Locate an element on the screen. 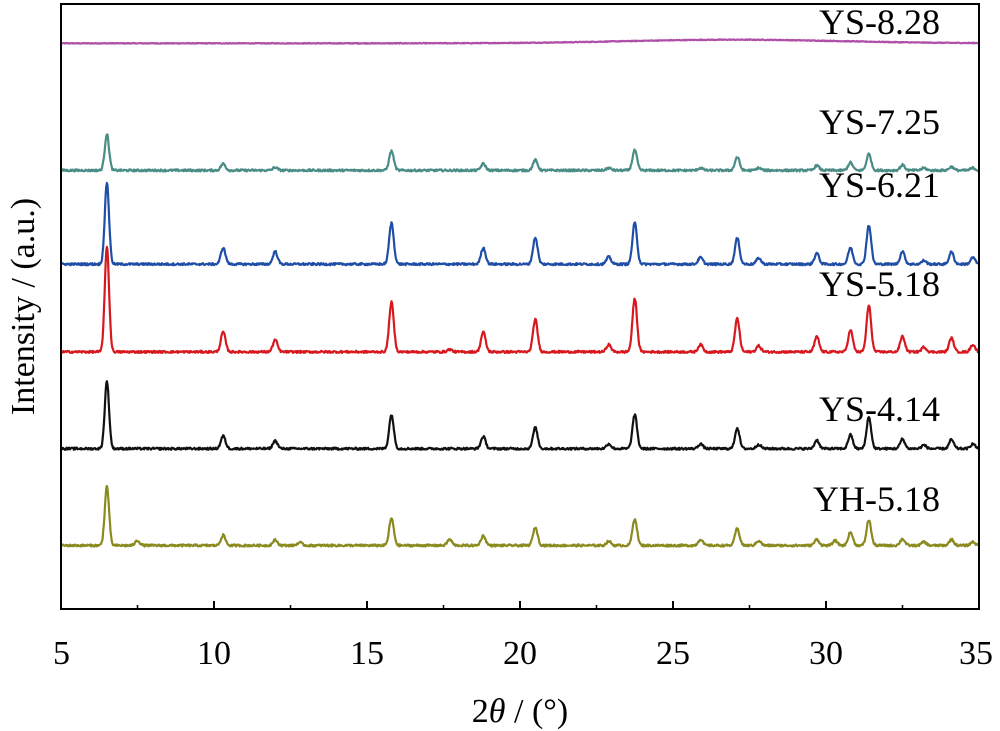  x-tick-label: 30 is located at coordinates (826, 653).